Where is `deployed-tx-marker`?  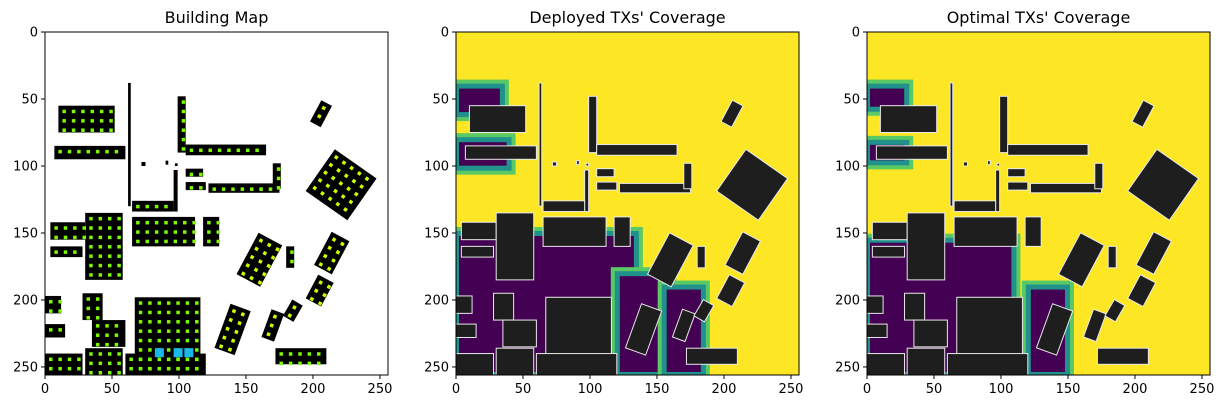 deployed-tx-marker is located at coordinates (189, 353).